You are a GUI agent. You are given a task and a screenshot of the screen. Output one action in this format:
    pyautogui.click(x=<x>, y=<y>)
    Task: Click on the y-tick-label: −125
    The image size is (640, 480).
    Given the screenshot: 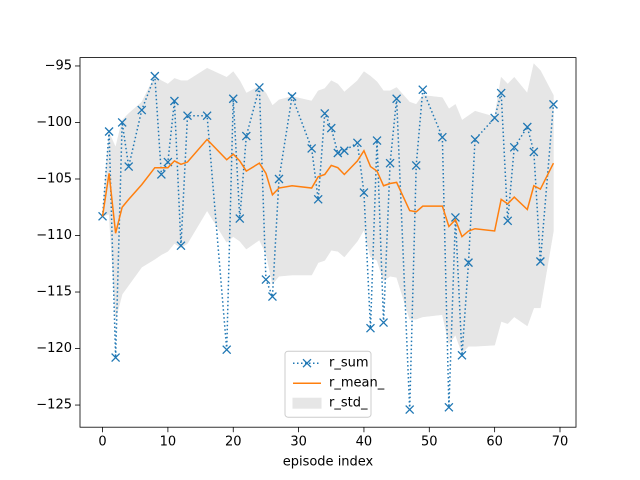 What is the action you would take?
    pyautogui.click(x=54, y=405)
    